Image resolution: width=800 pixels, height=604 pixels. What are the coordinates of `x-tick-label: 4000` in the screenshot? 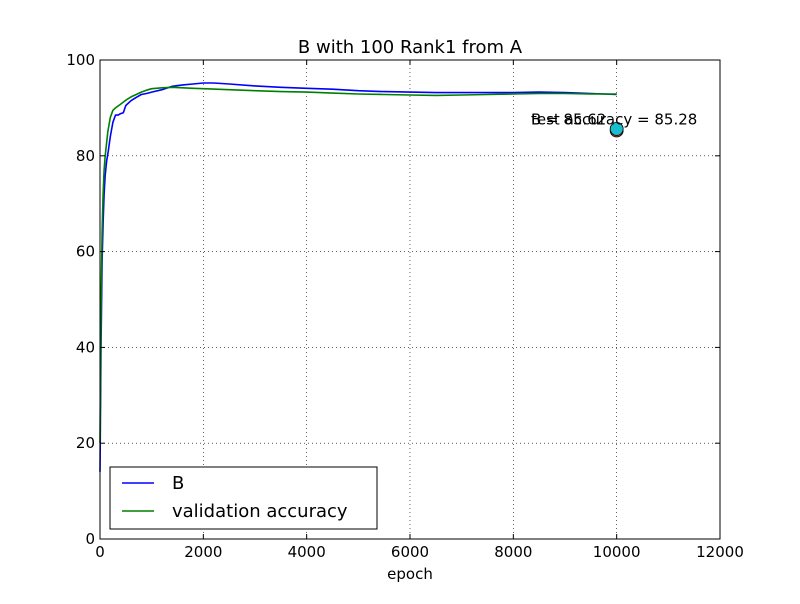 It's located at (307, 552).